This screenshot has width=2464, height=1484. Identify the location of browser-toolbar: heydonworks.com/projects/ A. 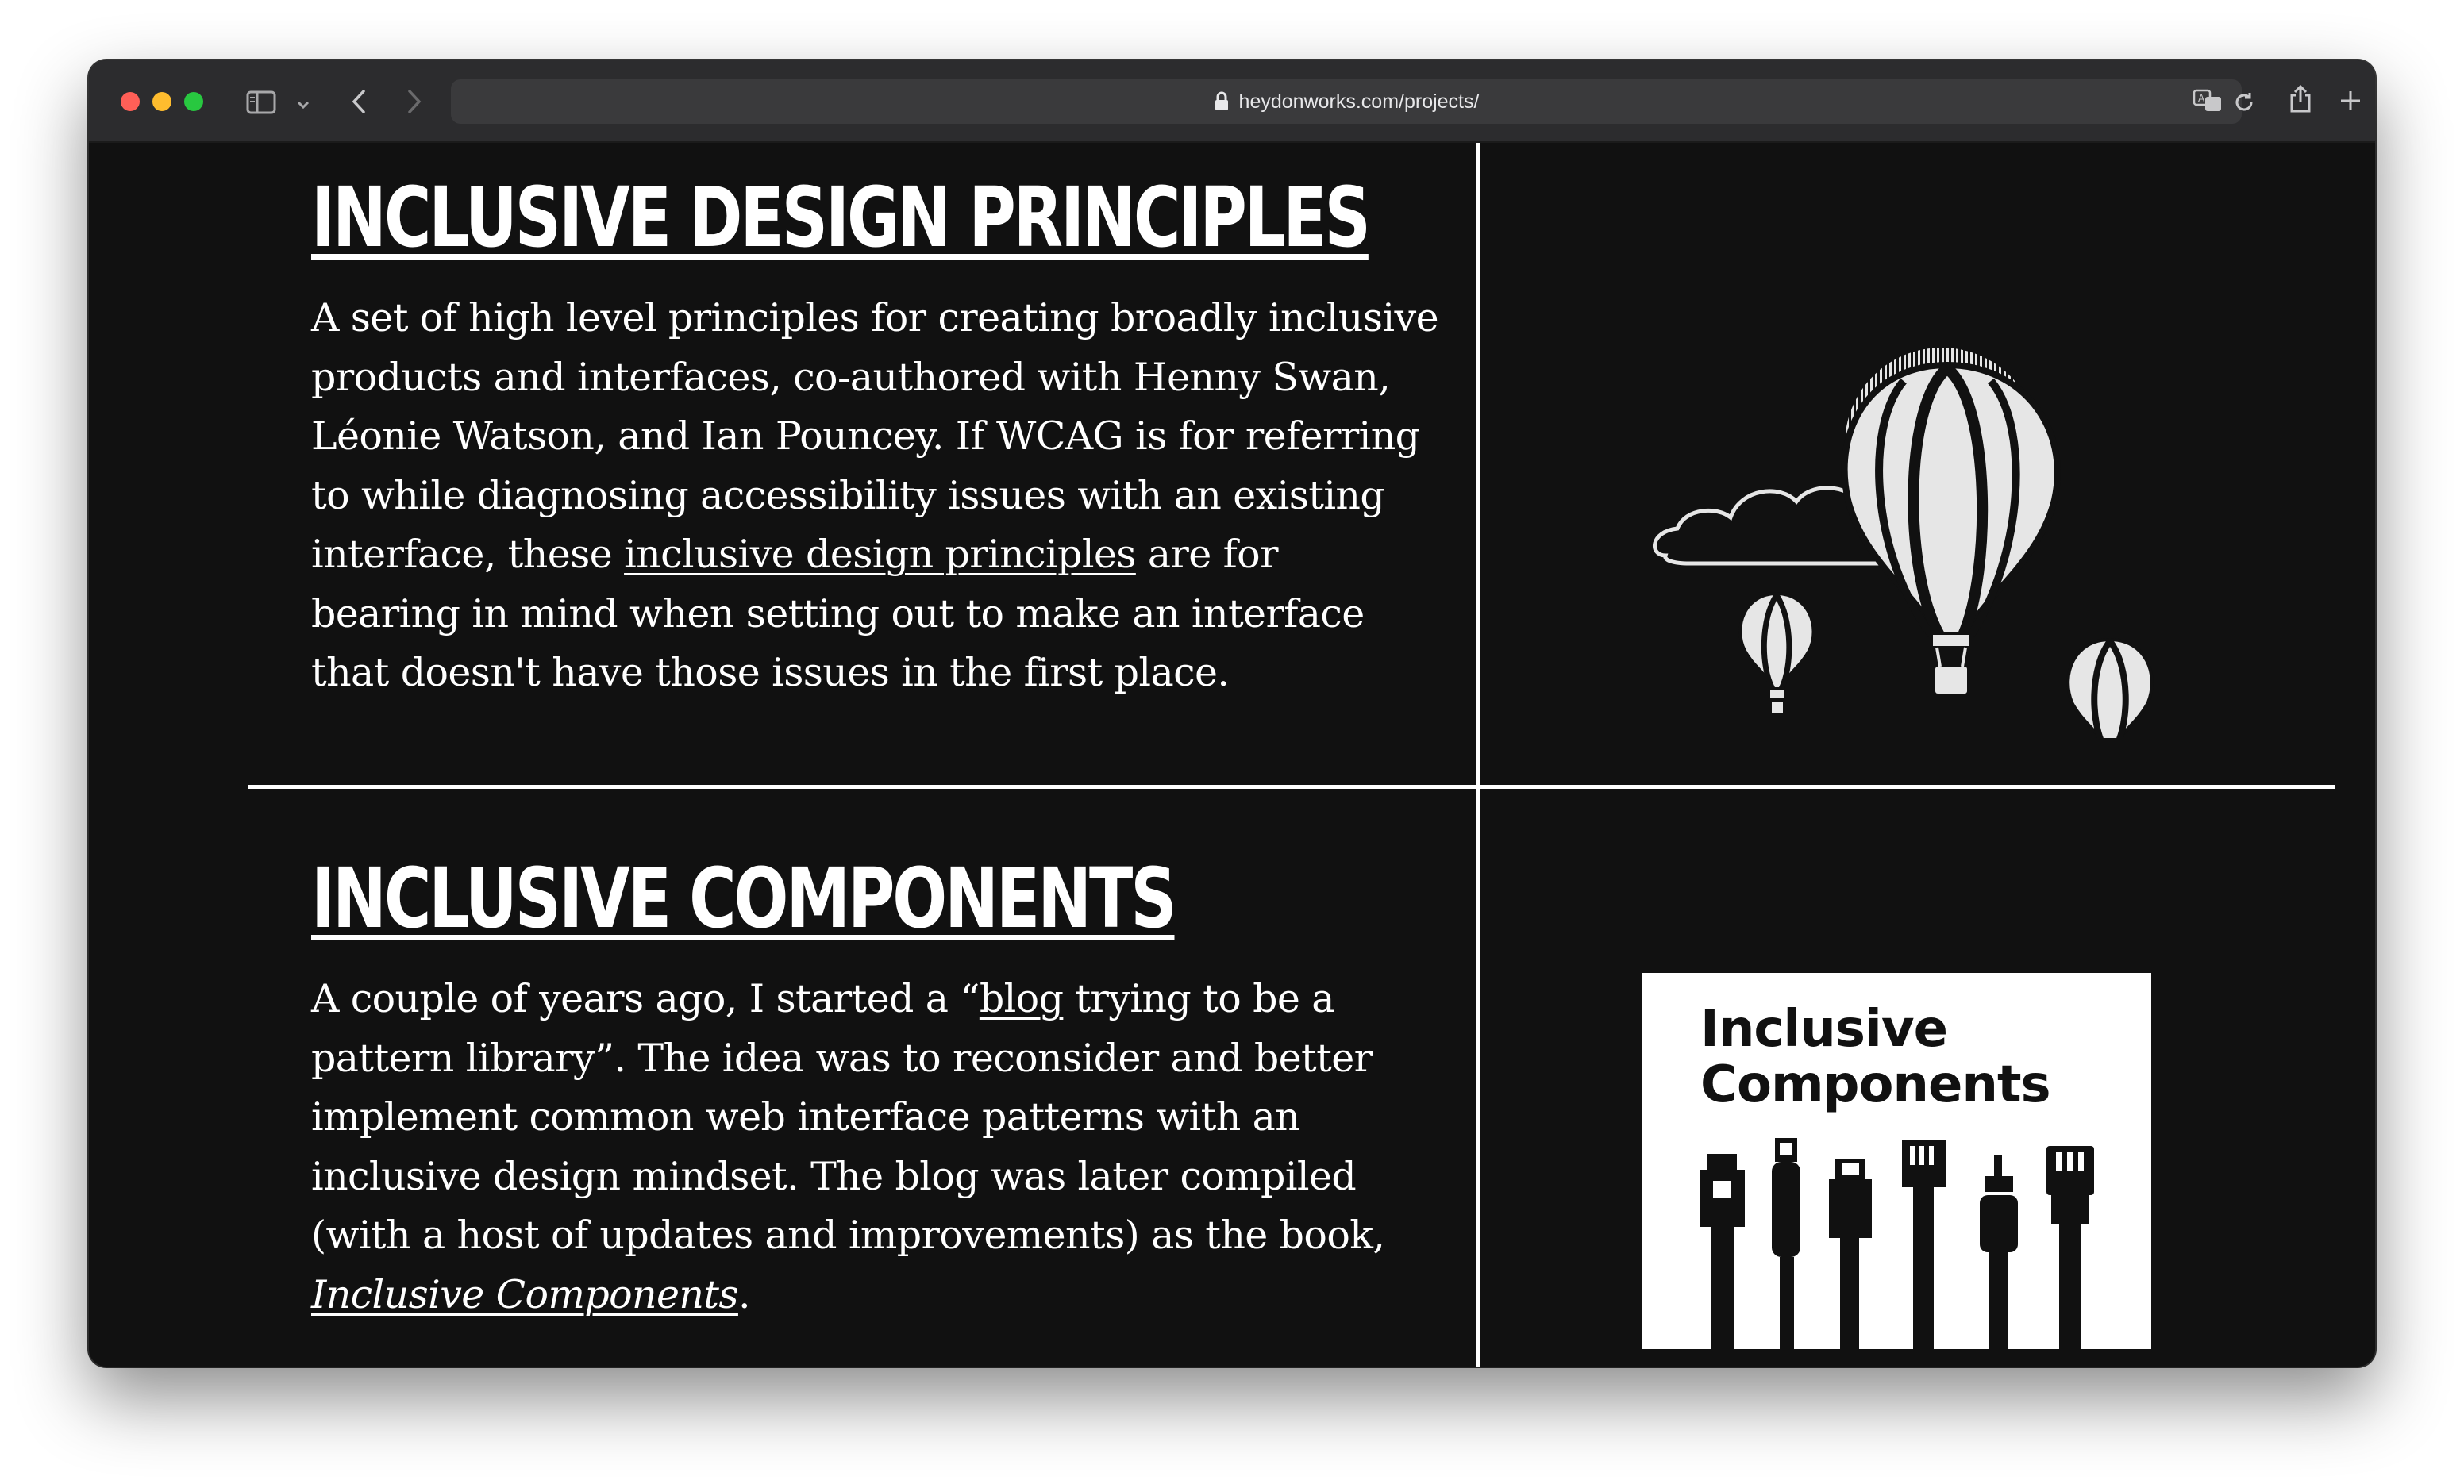
(1232, 101).